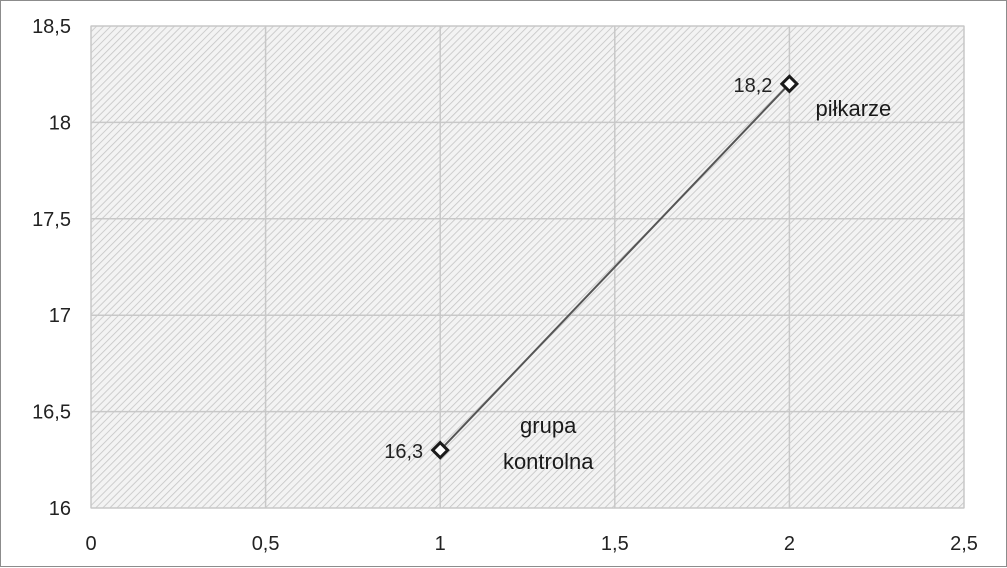 This screenshot has height=568, width=1007. Describe the element at coordinates (789, 544) in the screenshot. I see `x-tick-label: 2` at that location.